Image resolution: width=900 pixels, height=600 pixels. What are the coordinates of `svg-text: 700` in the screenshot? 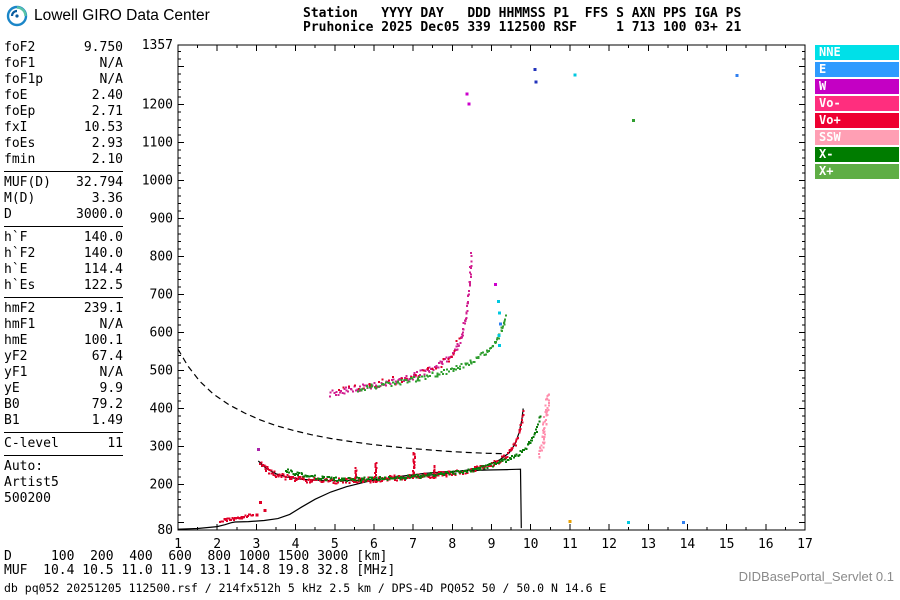 It's located at (161, 295).